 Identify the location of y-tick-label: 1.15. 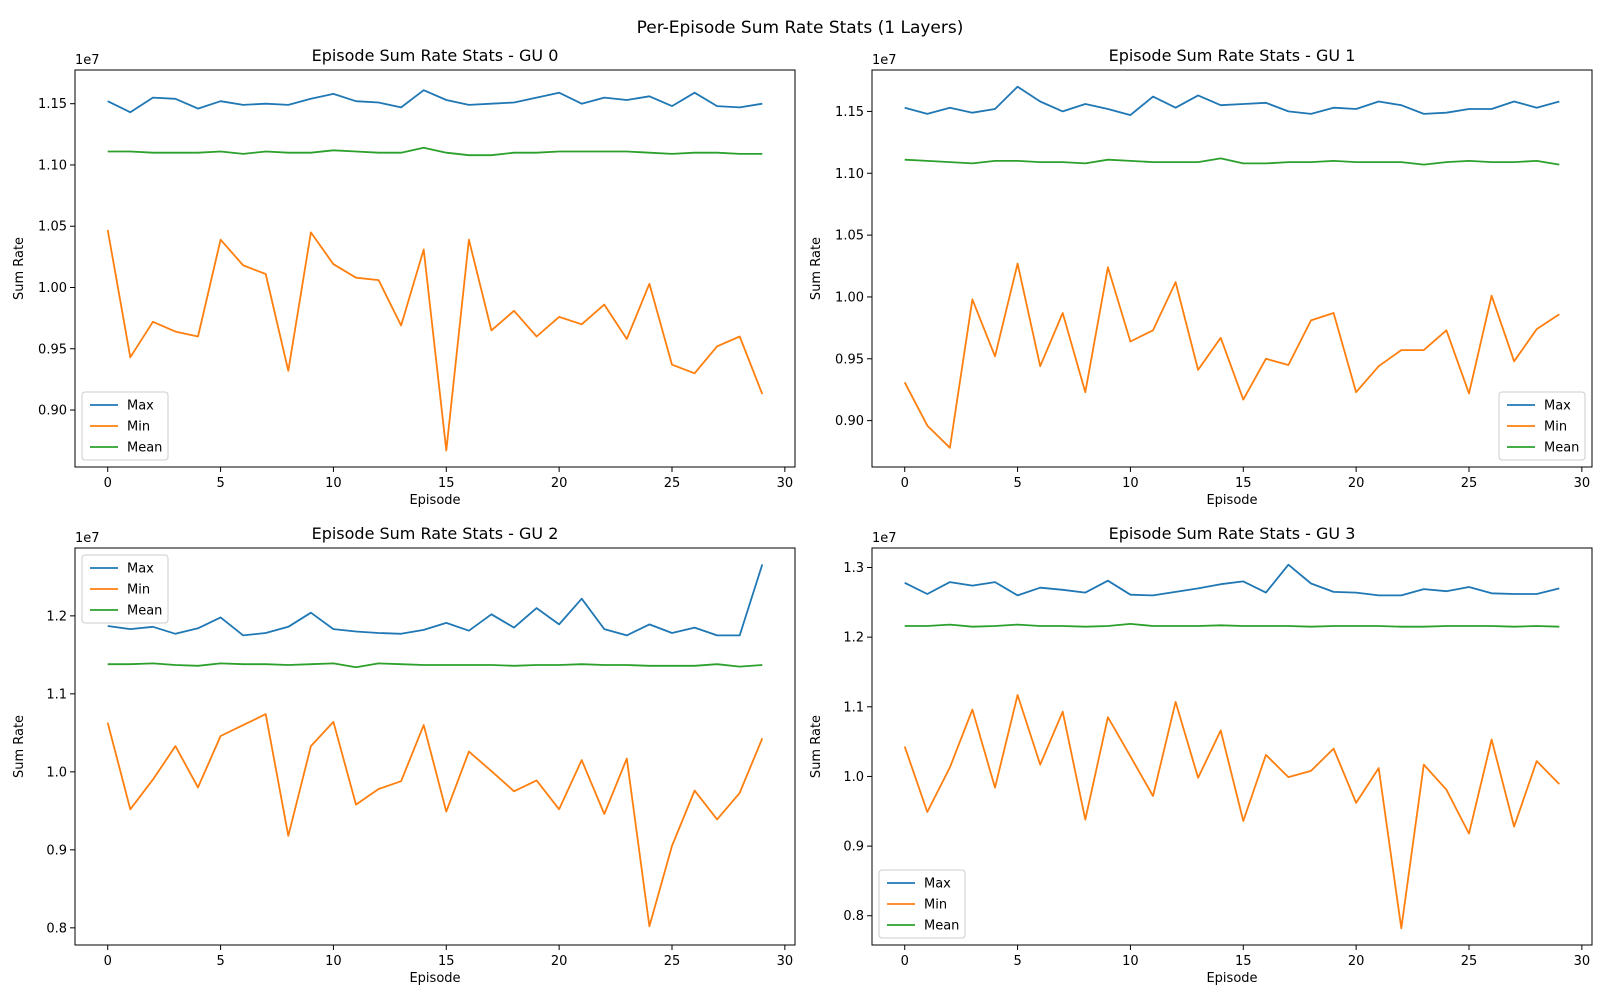
(52, 104).